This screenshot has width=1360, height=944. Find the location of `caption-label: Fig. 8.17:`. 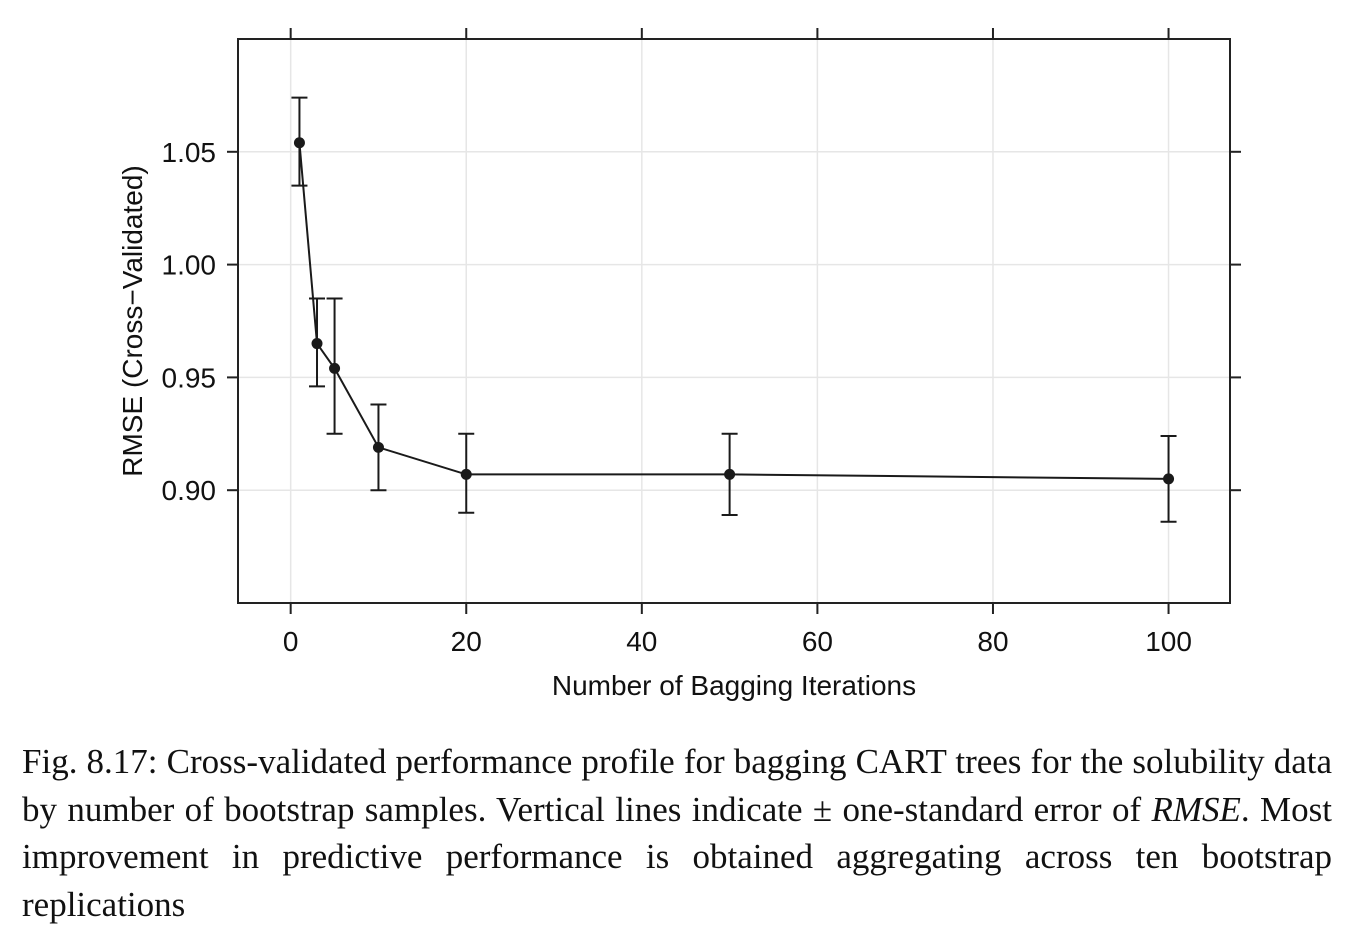

caption-label: Fig. 8.17: is located at coordinates (90, 761).